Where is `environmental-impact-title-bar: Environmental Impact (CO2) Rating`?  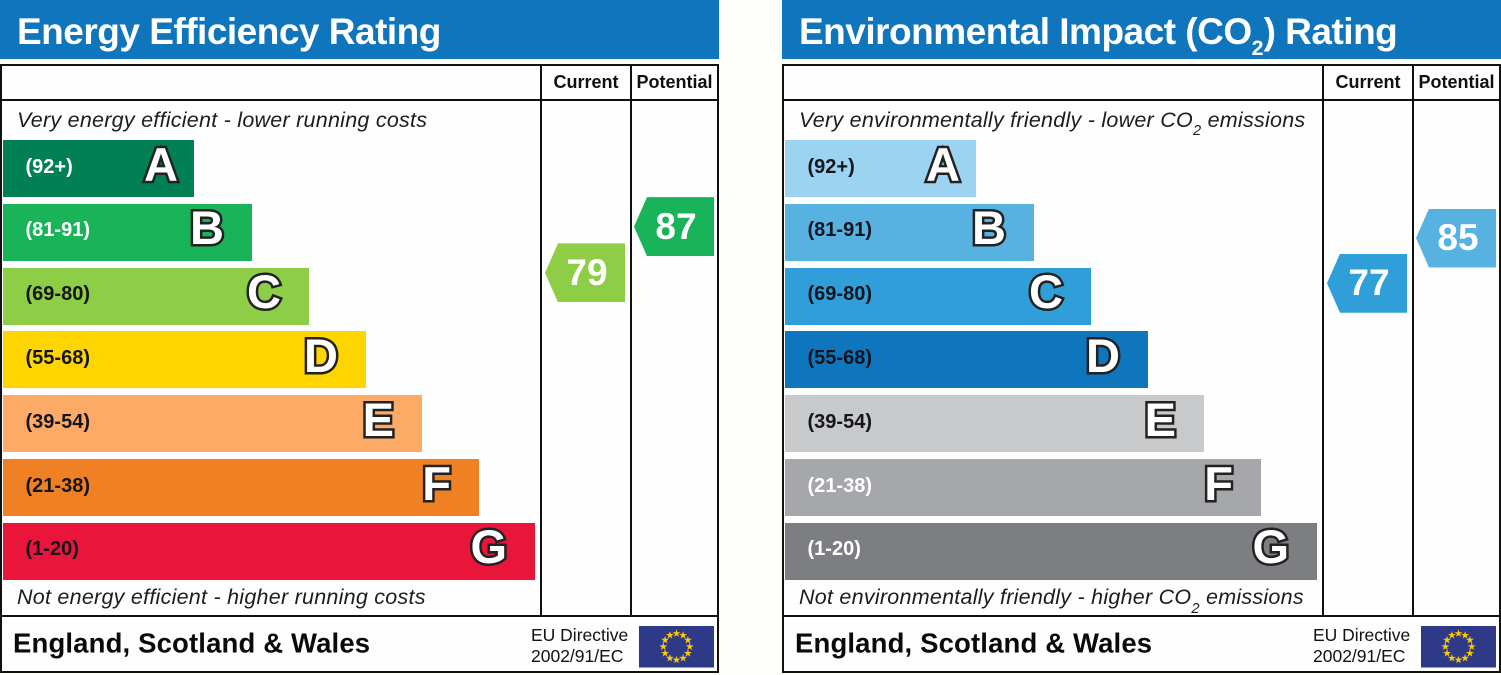
environmental-impact-title-bar: Environmental Impact (CO2) Rating is located at coordinates (1141, 29).